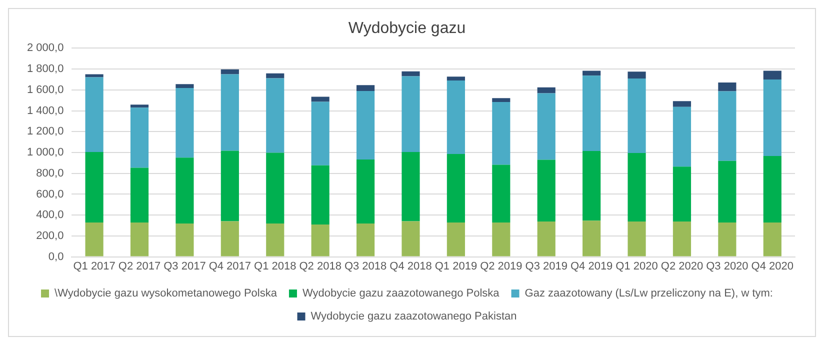 Image resolution: width=824 pixels, height=345 pixels. Describe the element at coordinates (401, 294) in the screenshot. I see `legend-label: Wydobycie gazu zaazotowanego Polska` at that location.